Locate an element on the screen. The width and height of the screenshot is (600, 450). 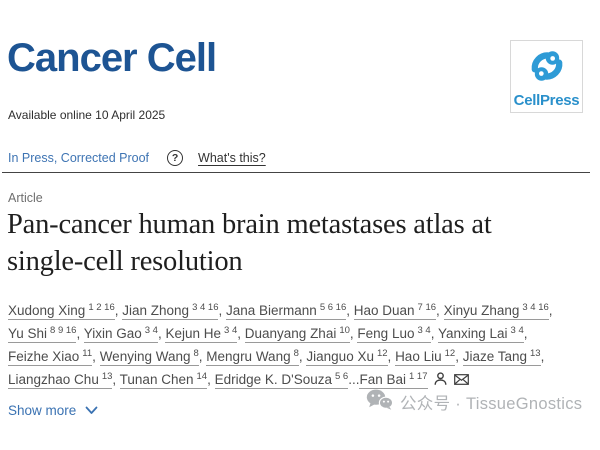
author-link: Liangzhao Chu 13 is located at coordinates (60, 380).